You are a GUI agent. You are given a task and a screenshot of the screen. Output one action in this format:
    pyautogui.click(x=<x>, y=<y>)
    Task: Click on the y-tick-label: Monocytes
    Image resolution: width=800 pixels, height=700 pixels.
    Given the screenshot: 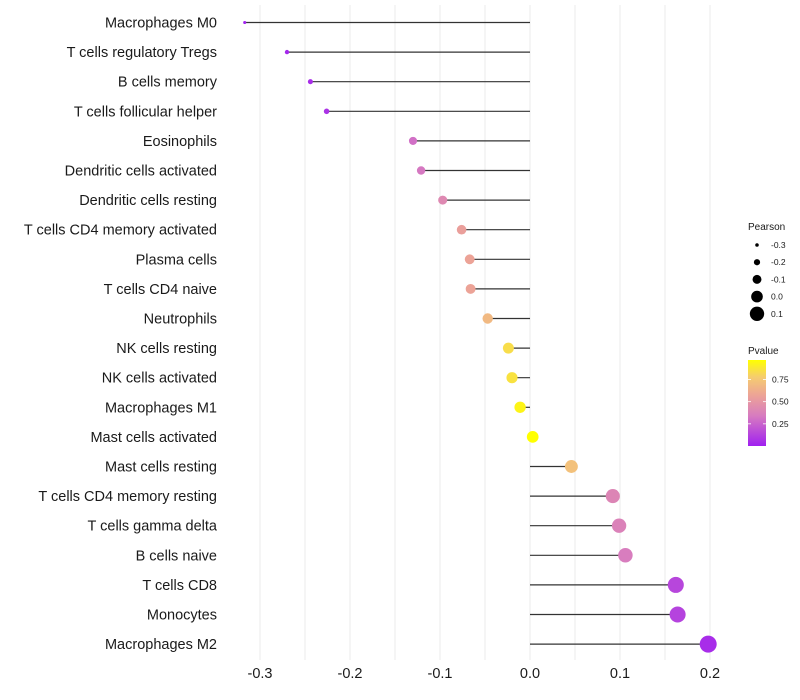 What is the action you would take?
    pyautogui.click(x=182, y=616)
    